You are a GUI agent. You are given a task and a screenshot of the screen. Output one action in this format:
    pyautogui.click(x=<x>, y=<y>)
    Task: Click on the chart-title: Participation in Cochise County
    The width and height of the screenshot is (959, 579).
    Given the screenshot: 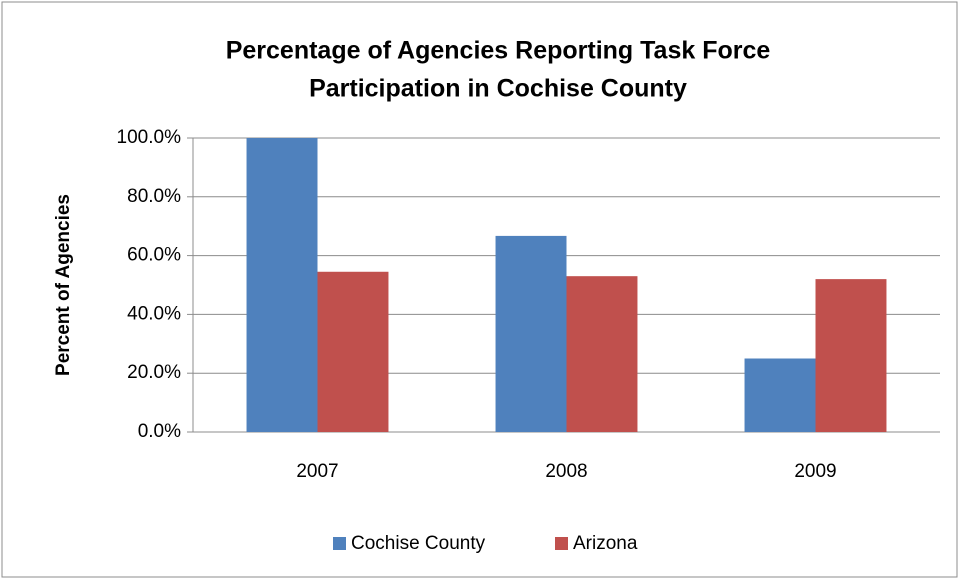 What is the action you would take?
    pyautogui.click(x=498, y=89)
    